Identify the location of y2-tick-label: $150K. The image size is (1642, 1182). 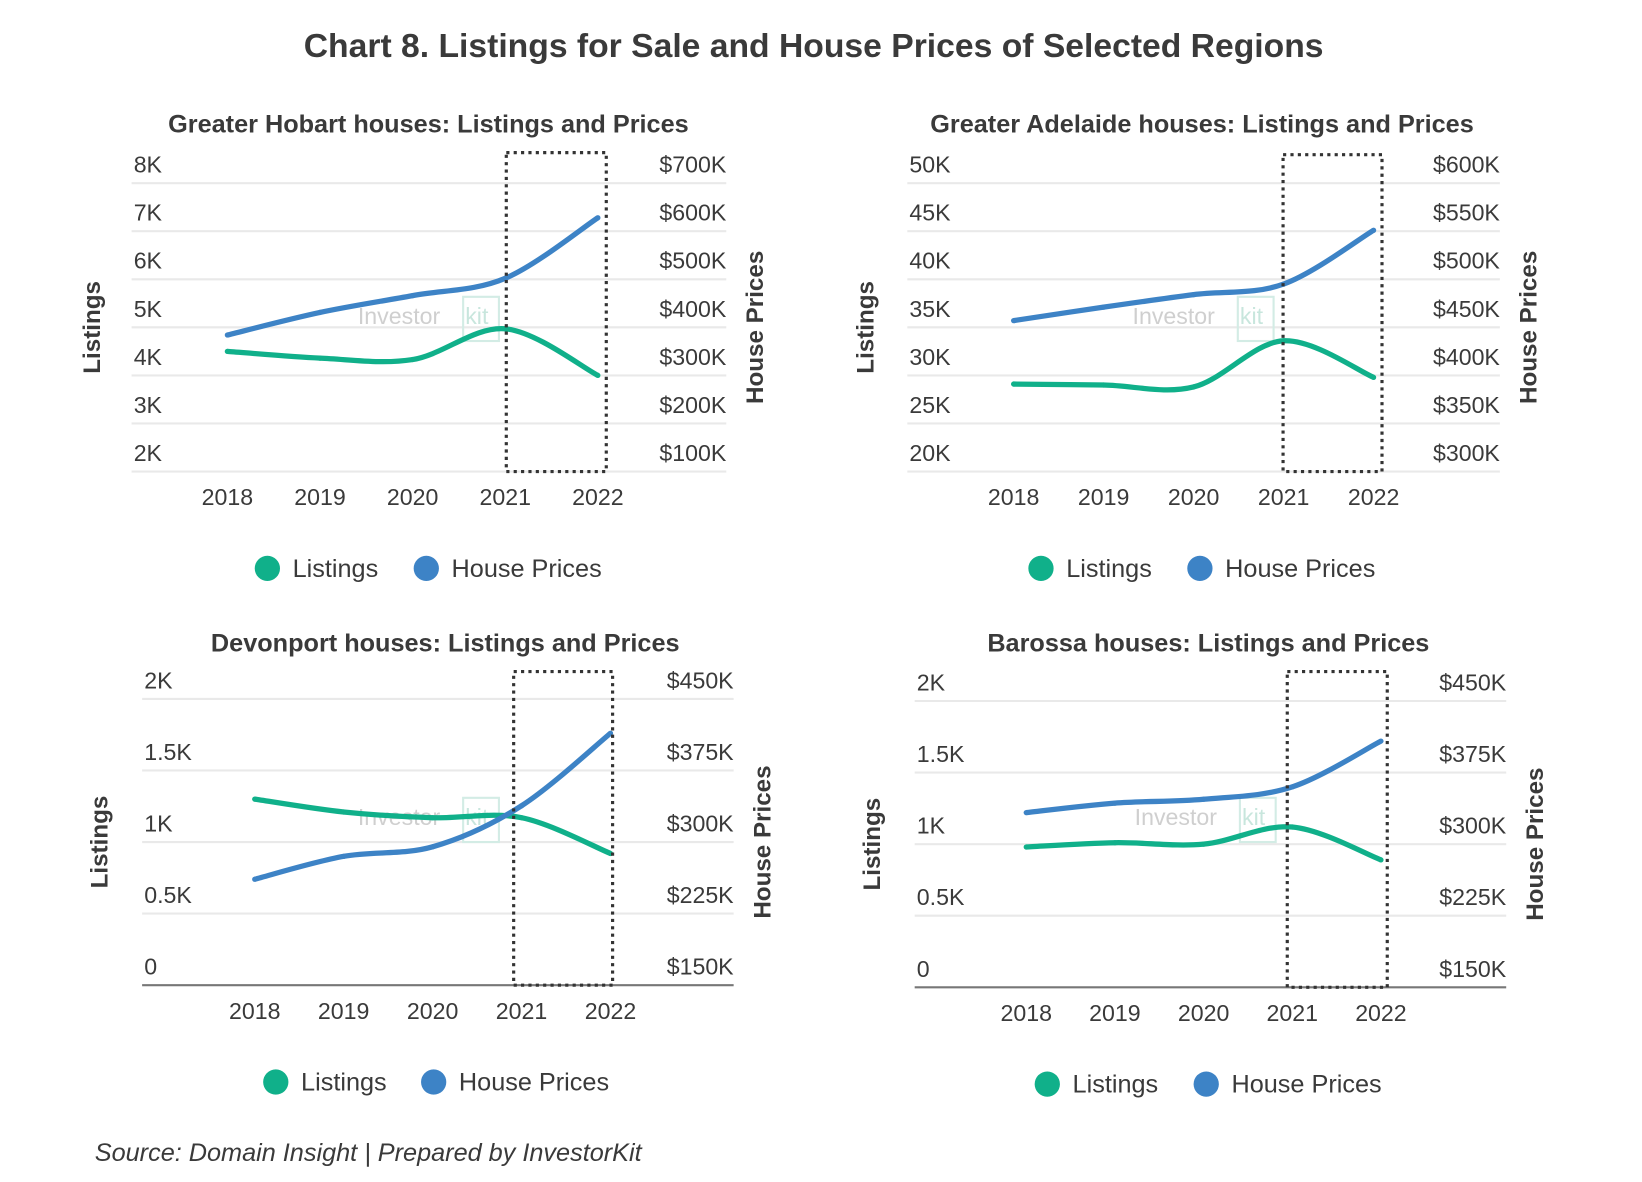
(700, 967).